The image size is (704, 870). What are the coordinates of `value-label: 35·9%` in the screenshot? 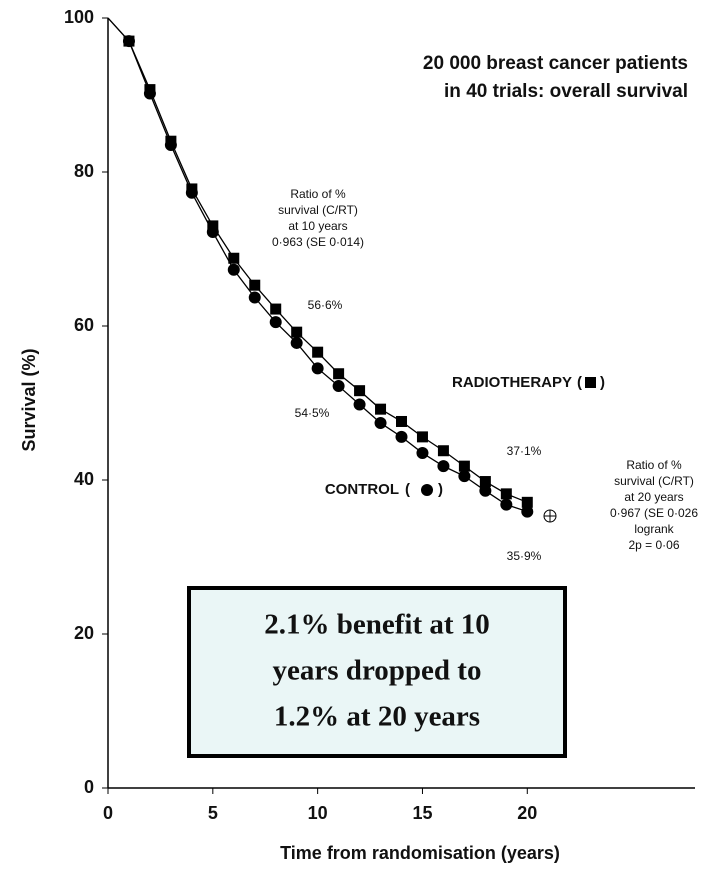 It's located at (524, 556).